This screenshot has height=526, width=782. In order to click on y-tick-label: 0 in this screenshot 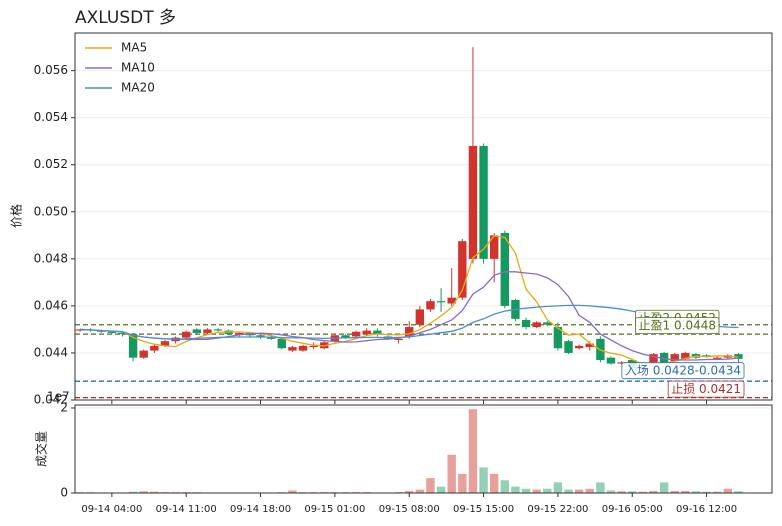, I will do `click(64, 493)`.